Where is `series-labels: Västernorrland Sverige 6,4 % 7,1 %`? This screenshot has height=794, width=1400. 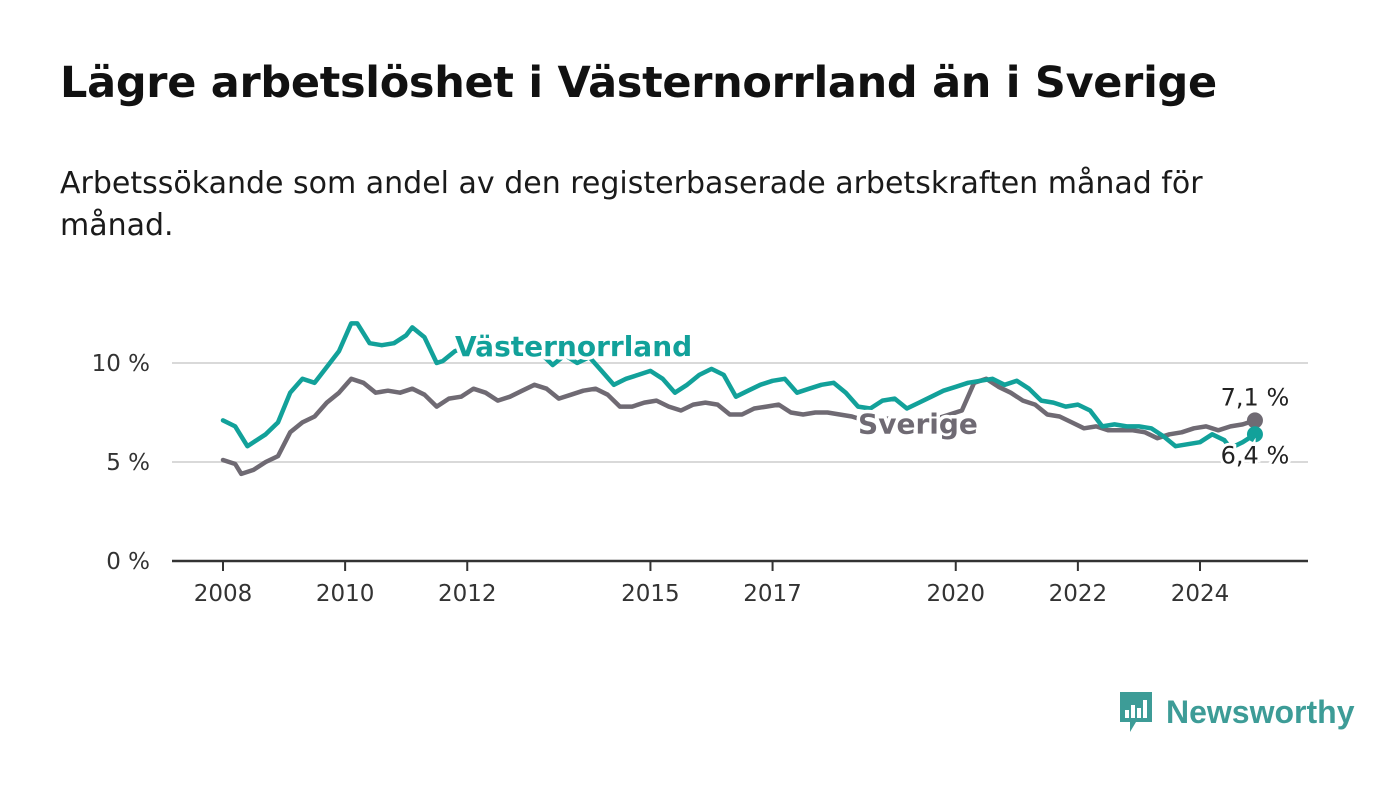 series-labels: Västernorrland Sverige 6,4 % 7,1 % is located at coordinates (872, 400).